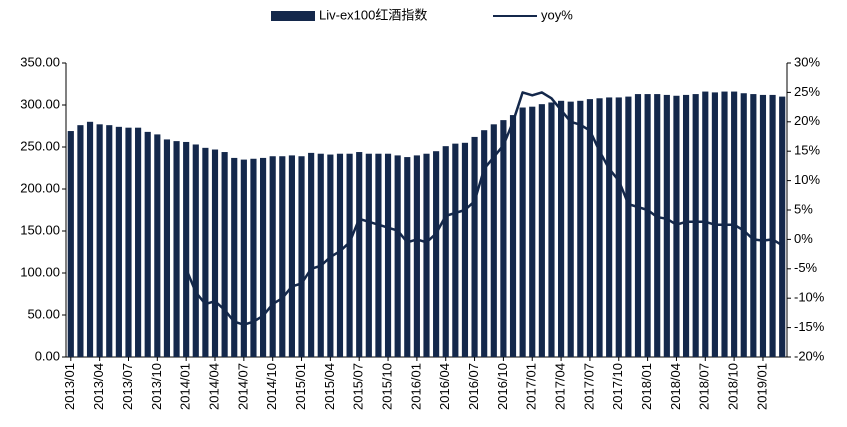  I want to click on x-tick-label: 2016/07, so click(473, 386).